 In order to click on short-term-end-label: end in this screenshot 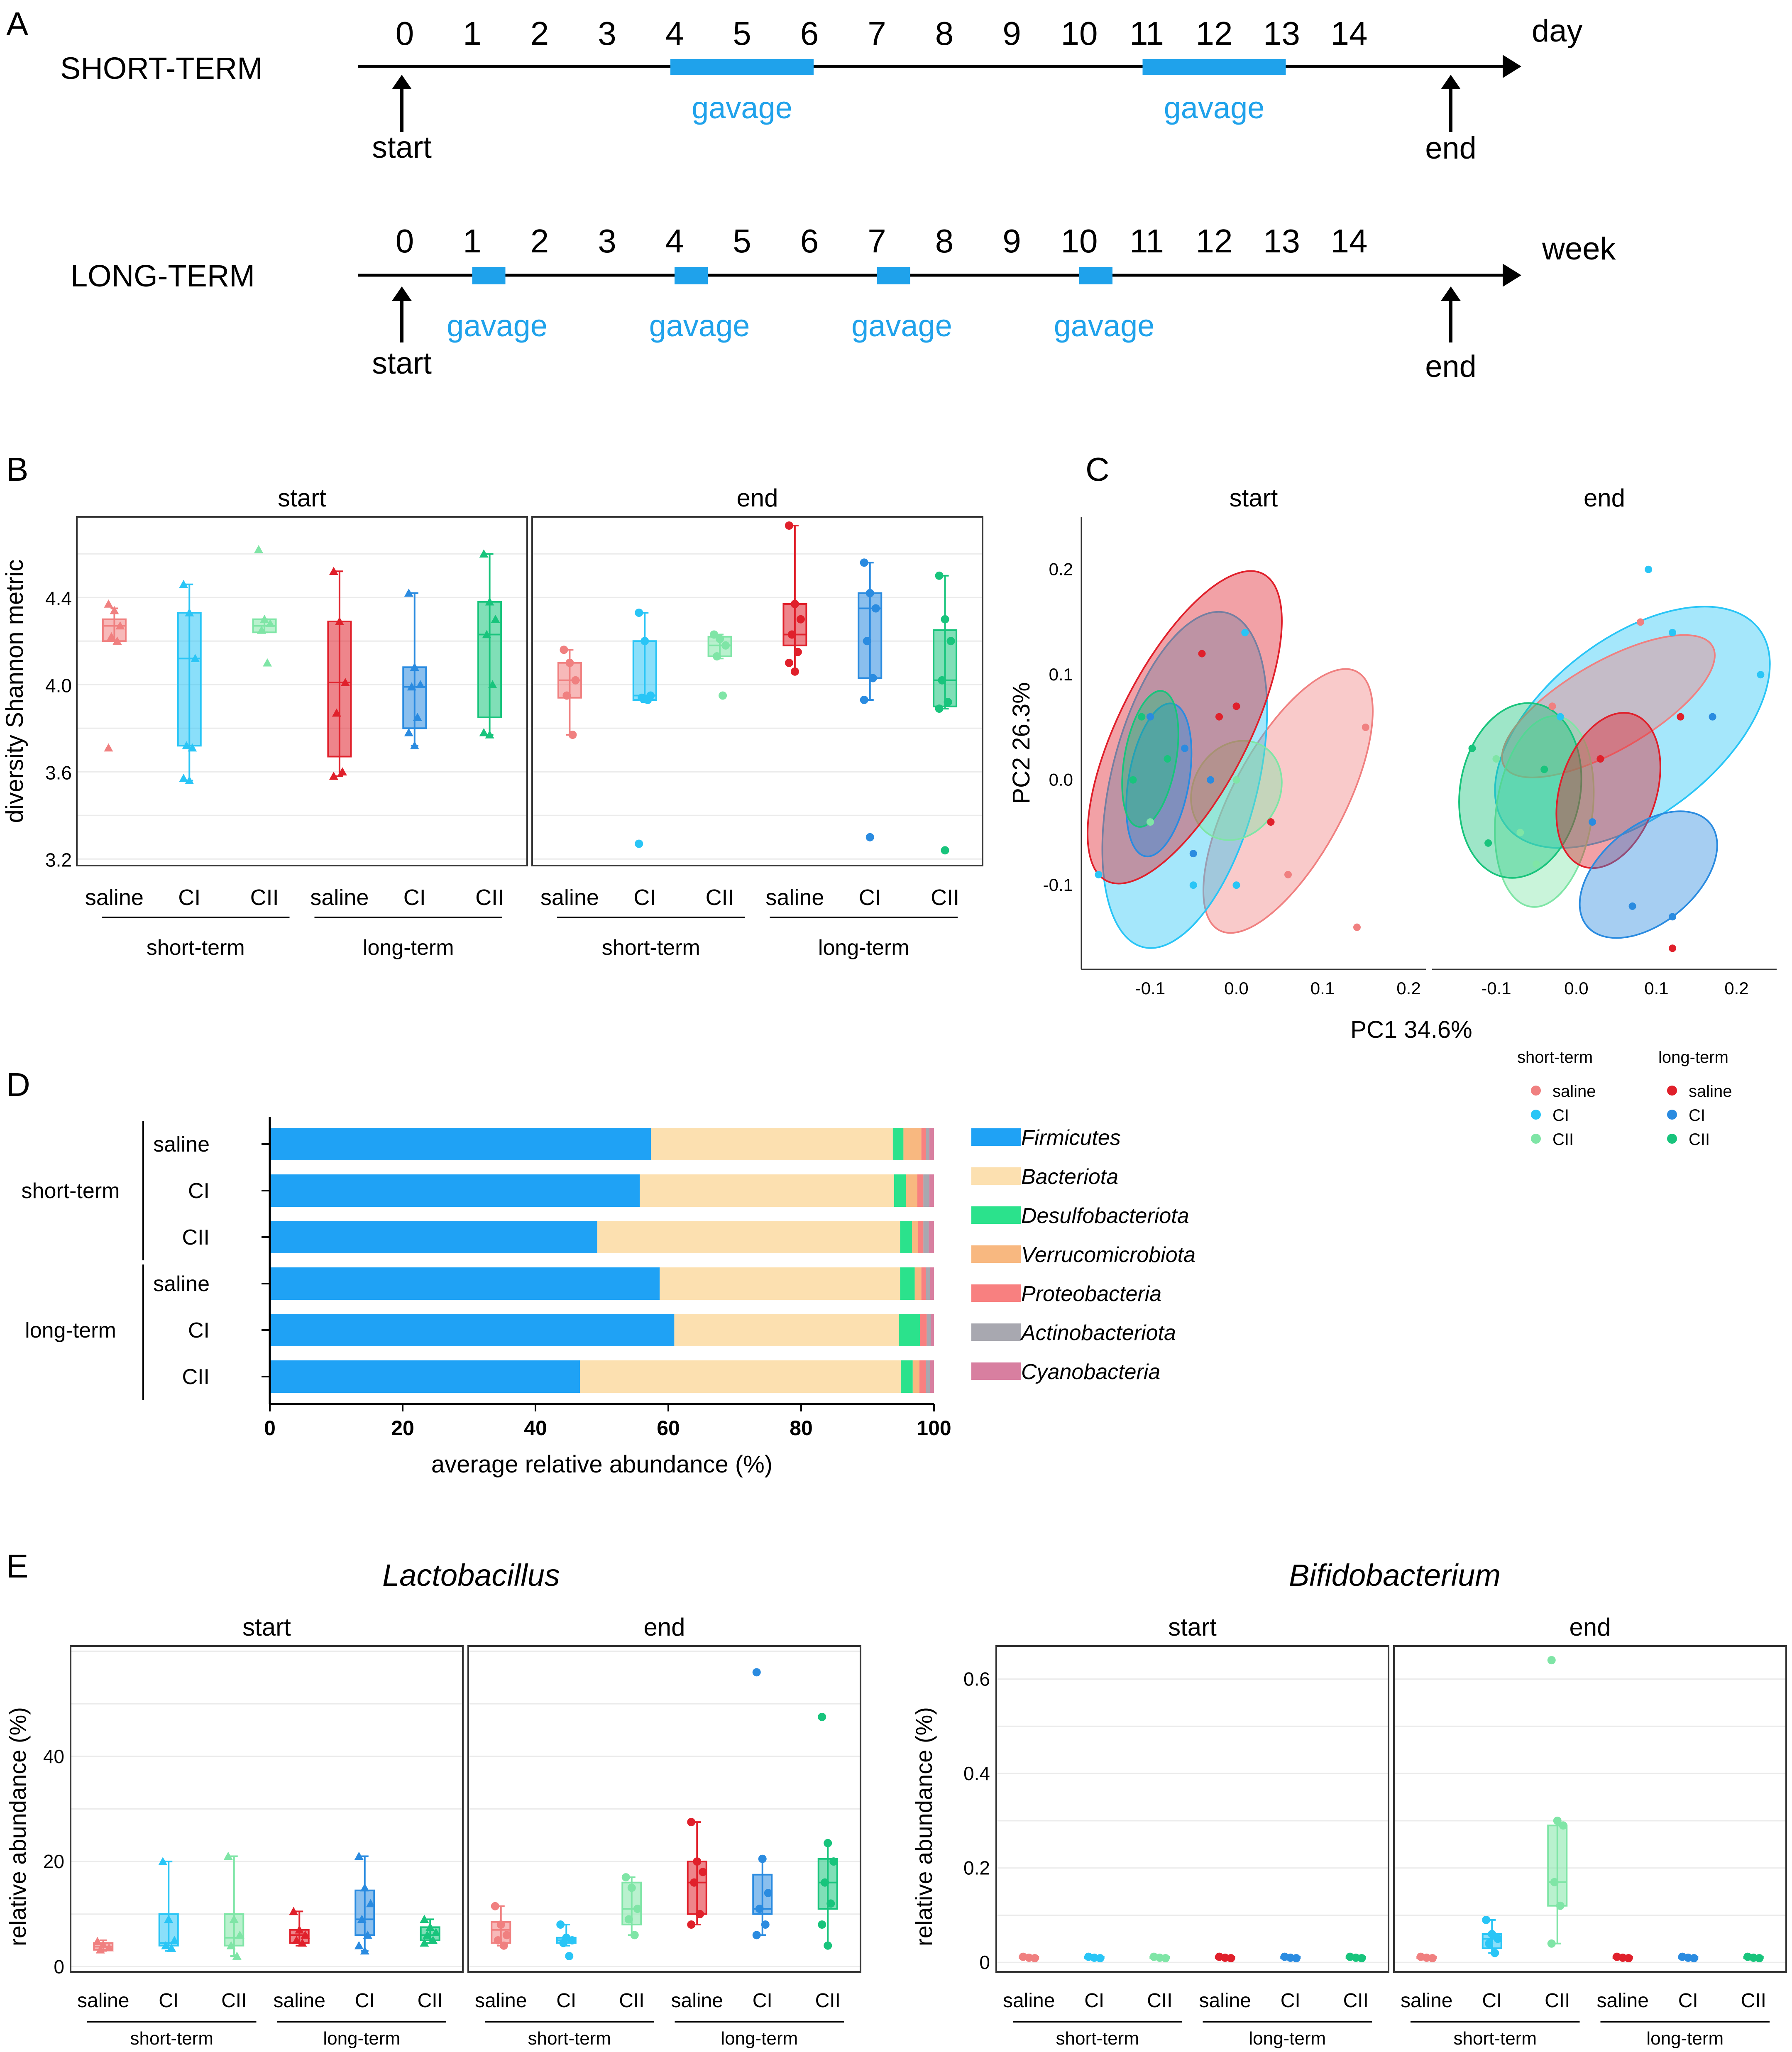, I will do `click(1450, 148)`.